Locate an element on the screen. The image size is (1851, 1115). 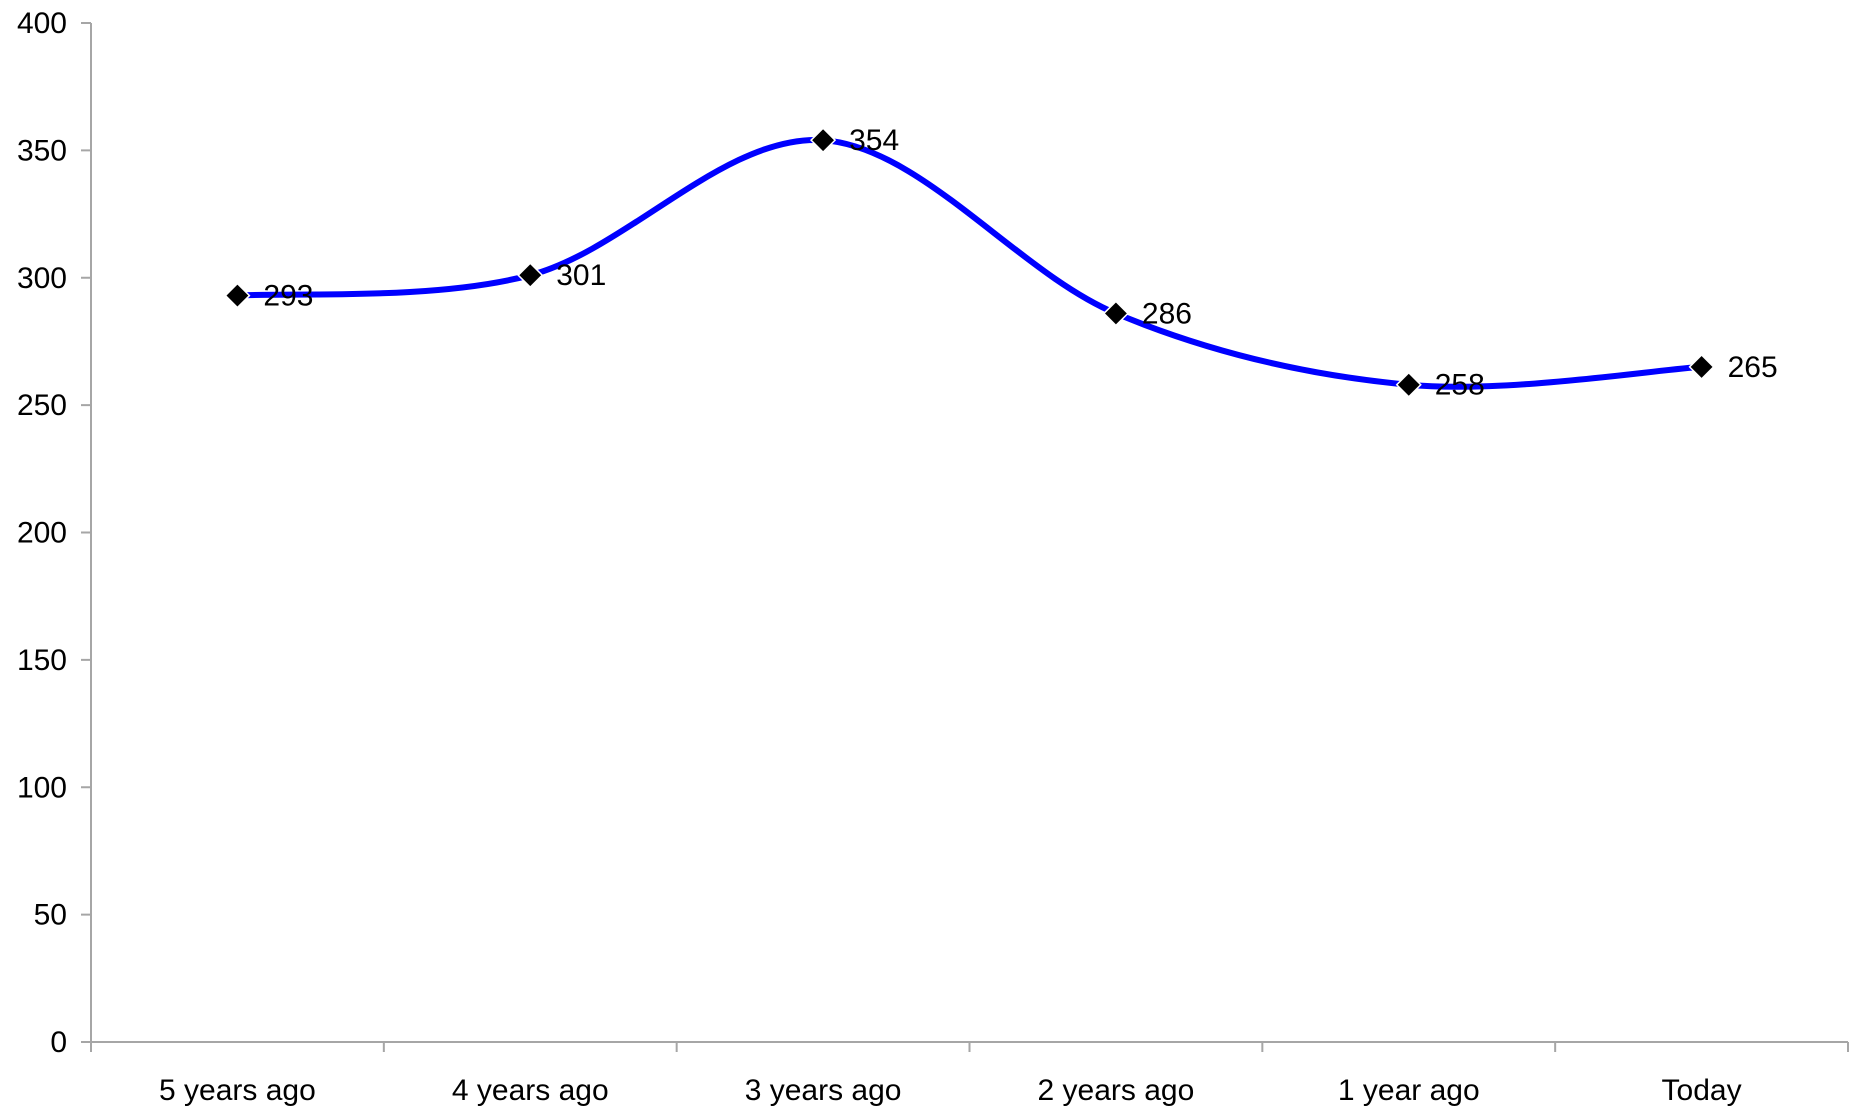
y-tick-label: 350 is located at coordinates (42, 150).